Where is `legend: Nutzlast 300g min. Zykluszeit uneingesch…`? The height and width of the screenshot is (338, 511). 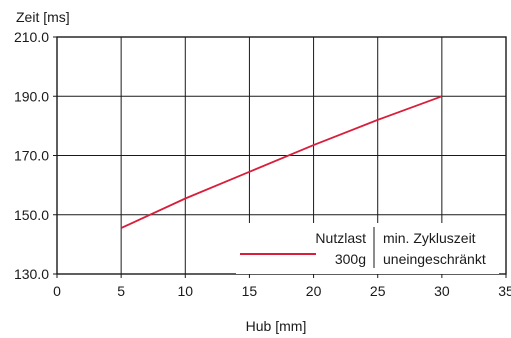 legend: Nutzlast 300g min. Zykluszeit uneingesch… is located at coordinates (367, 248).